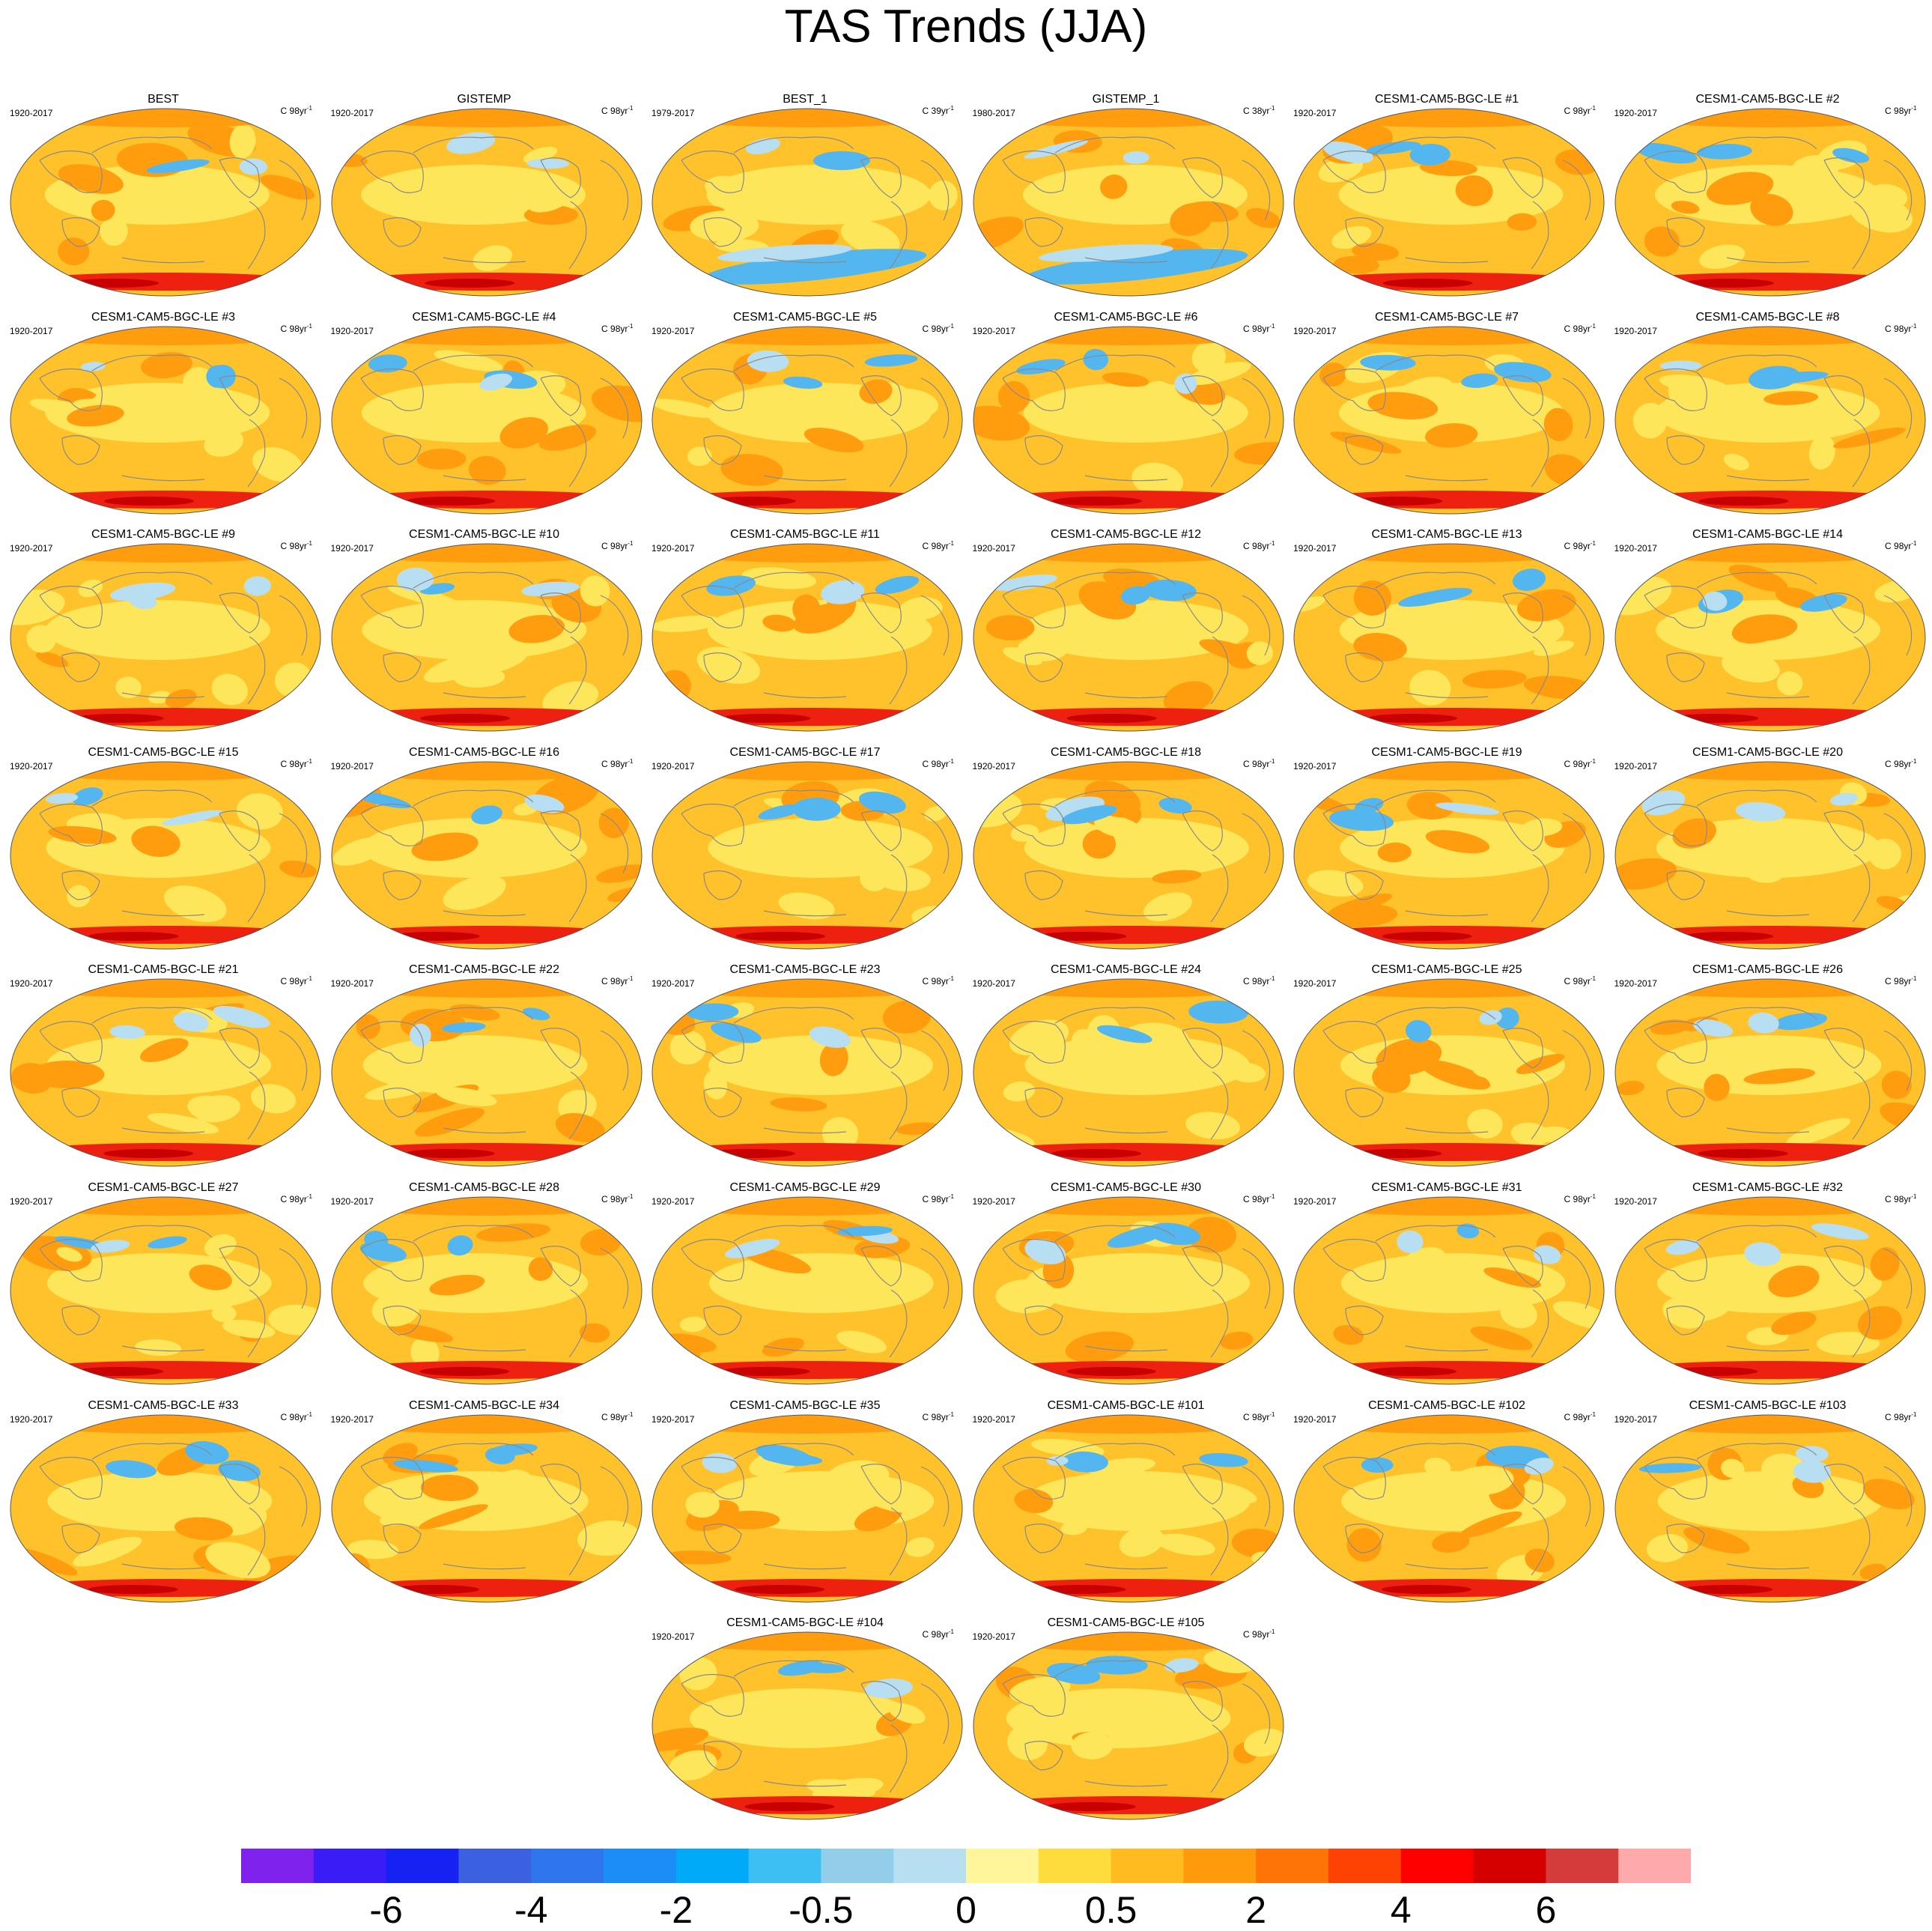 The width and height of the screenshot is (1932, 1931). Describe the element at coordinates (1126, 1623) in the screenshot. I see `panel-title: CESM1-CAM5-BGC-LE #105` at that location.